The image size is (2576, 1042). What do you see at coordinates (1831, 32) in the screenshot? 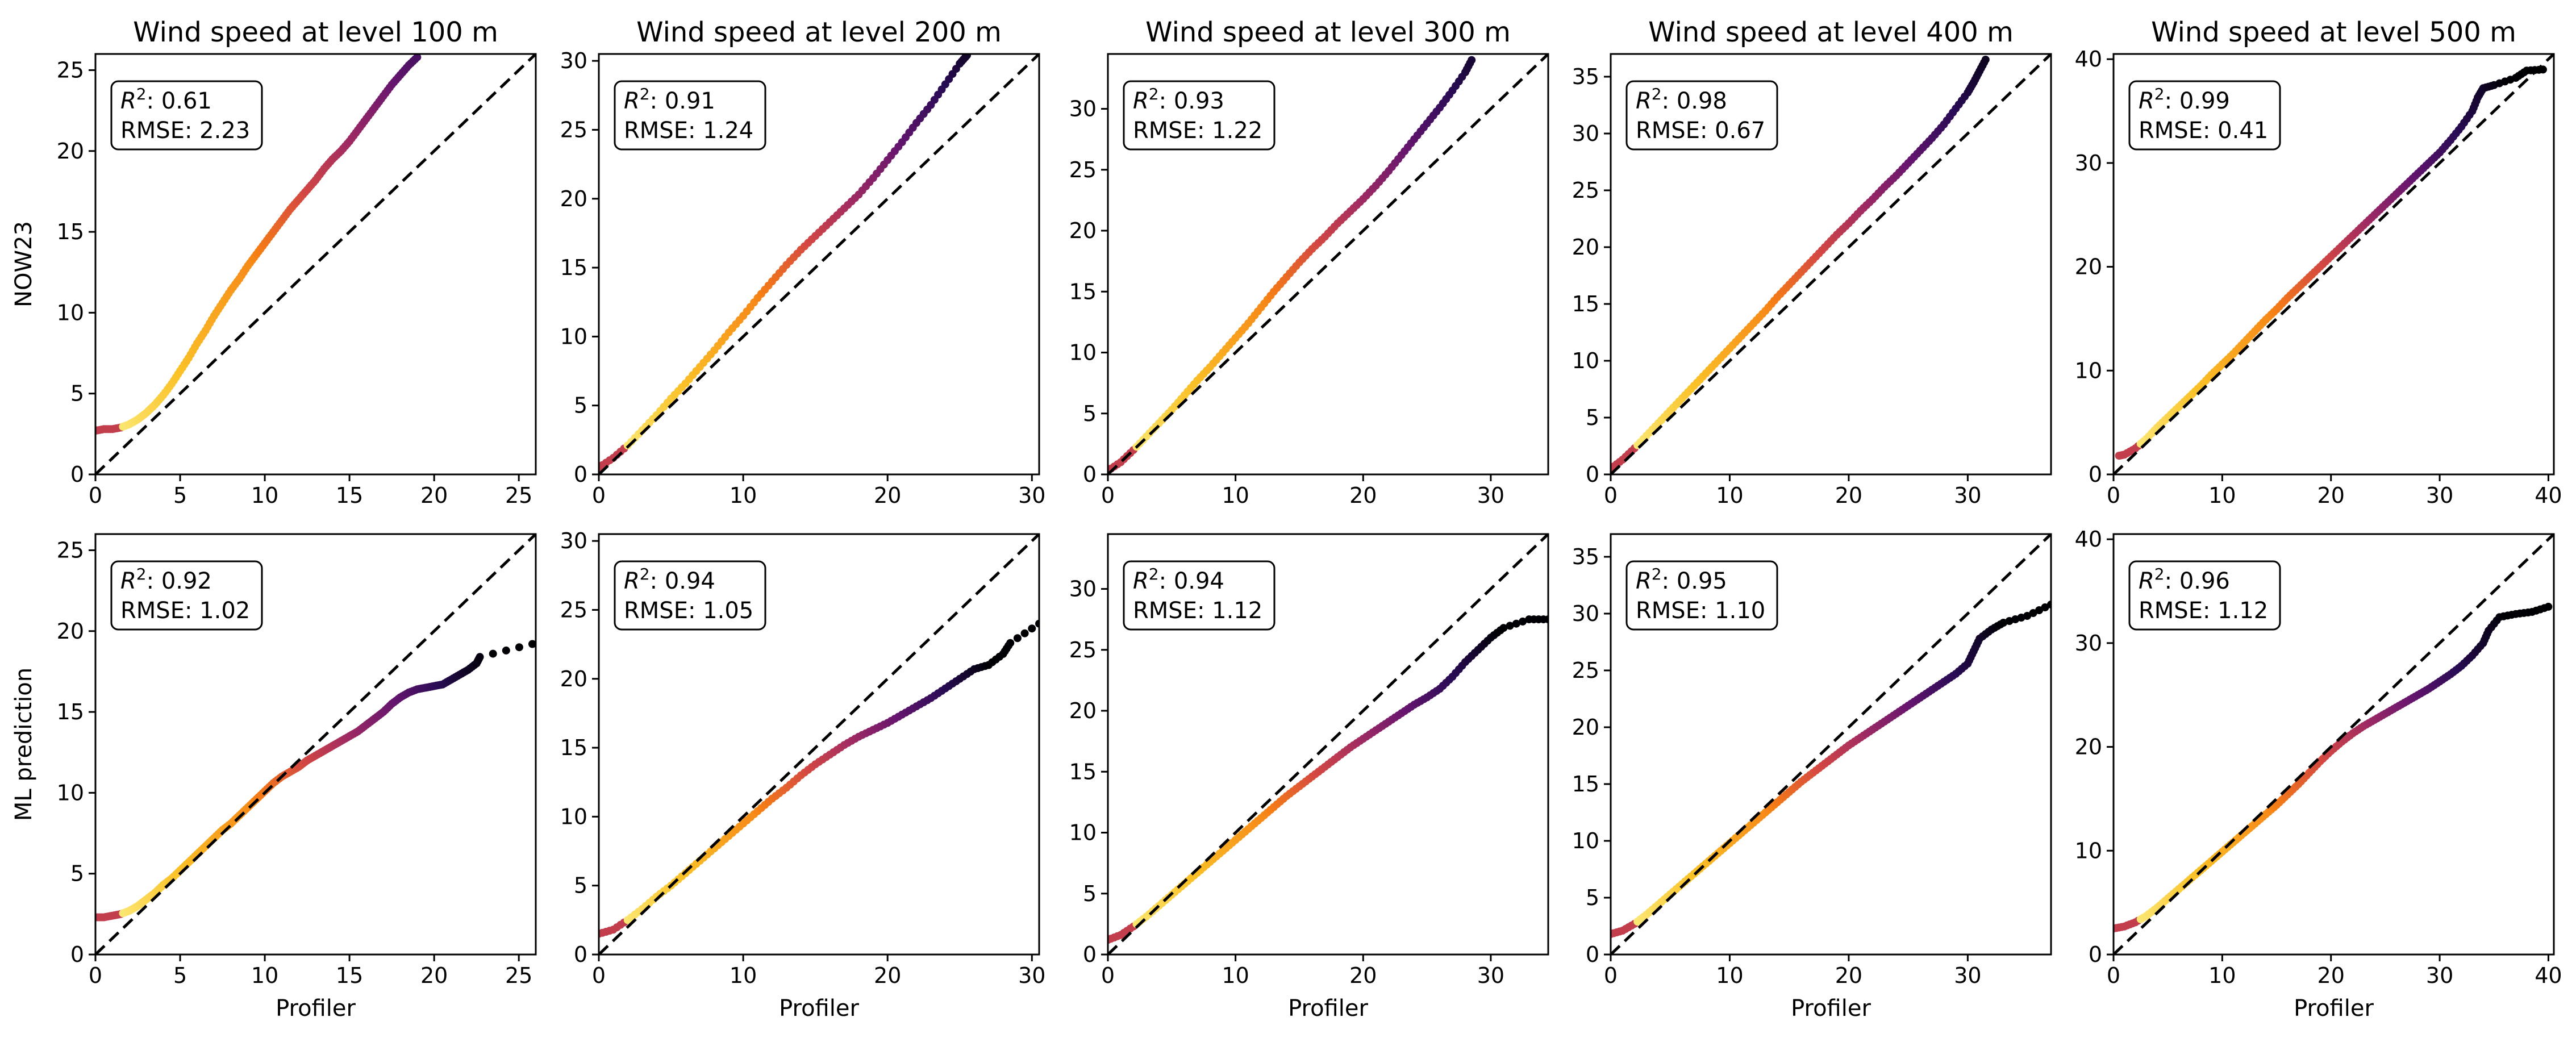
I see `subplot-title: Wind speed at level 400 m` at bounding box center [1831, 32].